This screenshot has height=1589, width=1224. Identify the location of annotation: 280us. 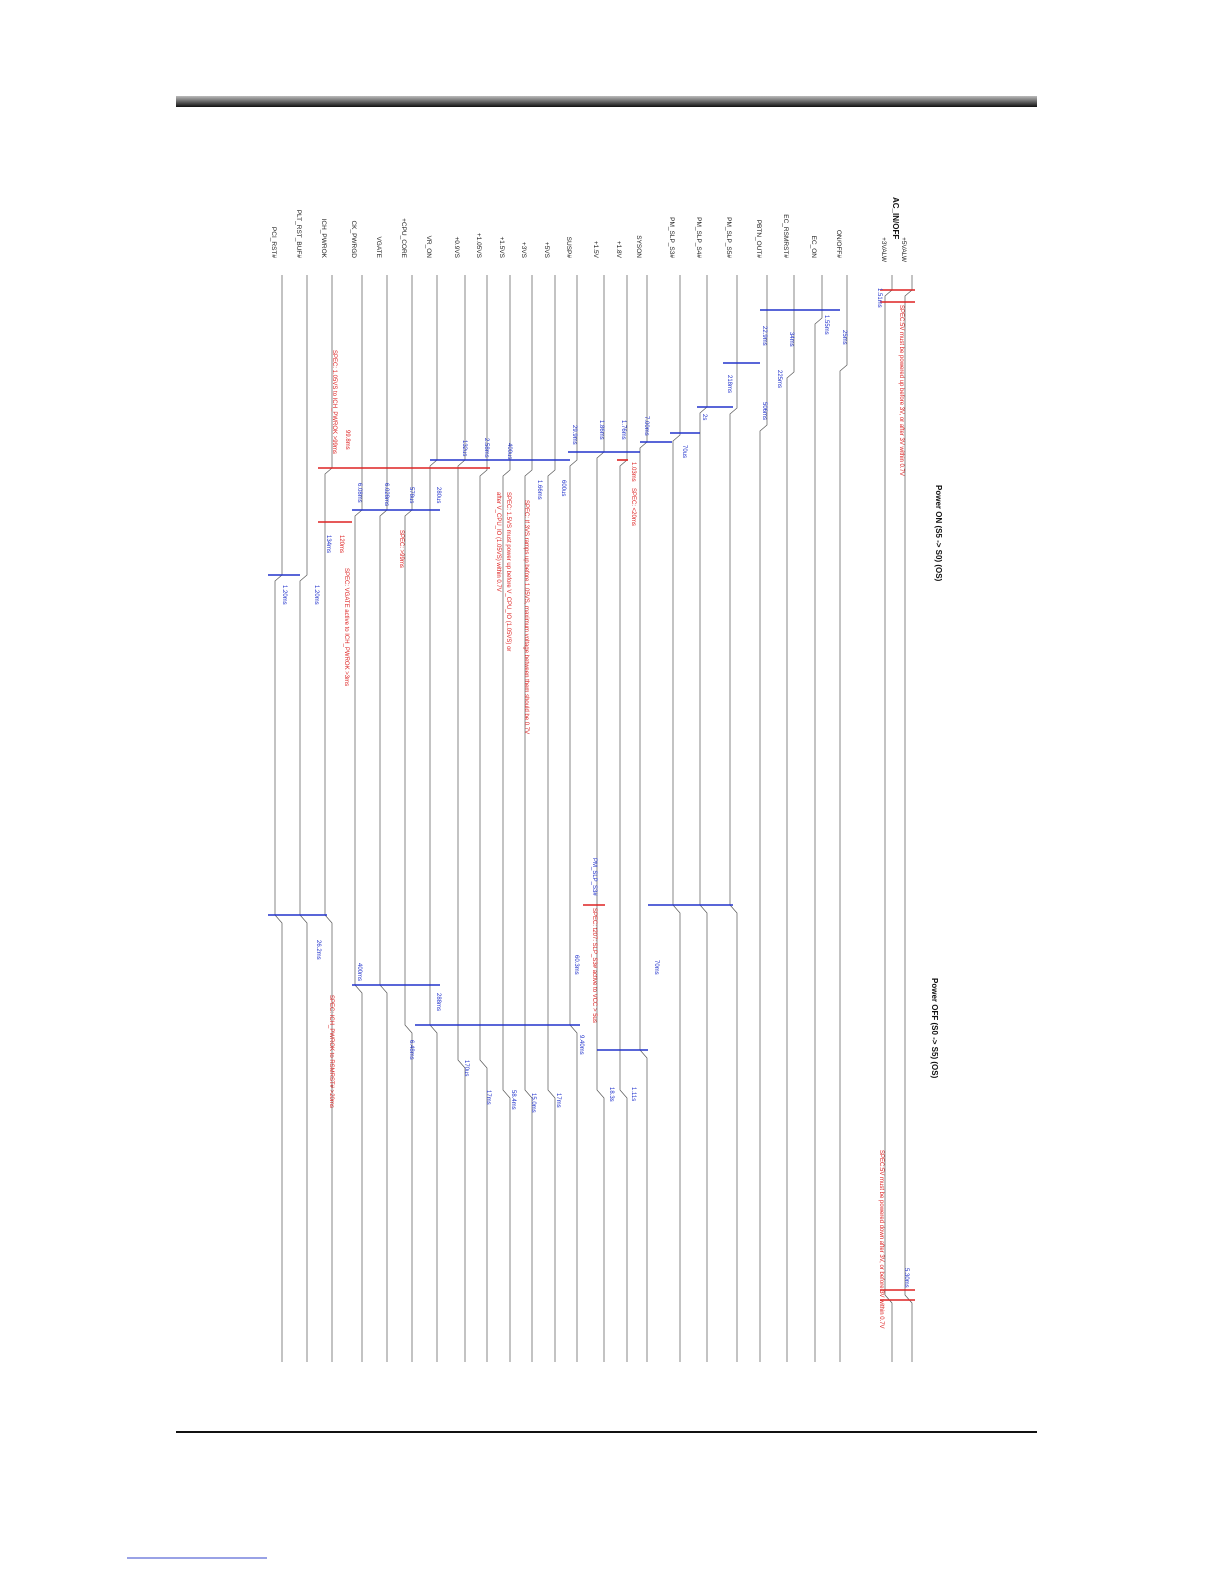
(438, 495).